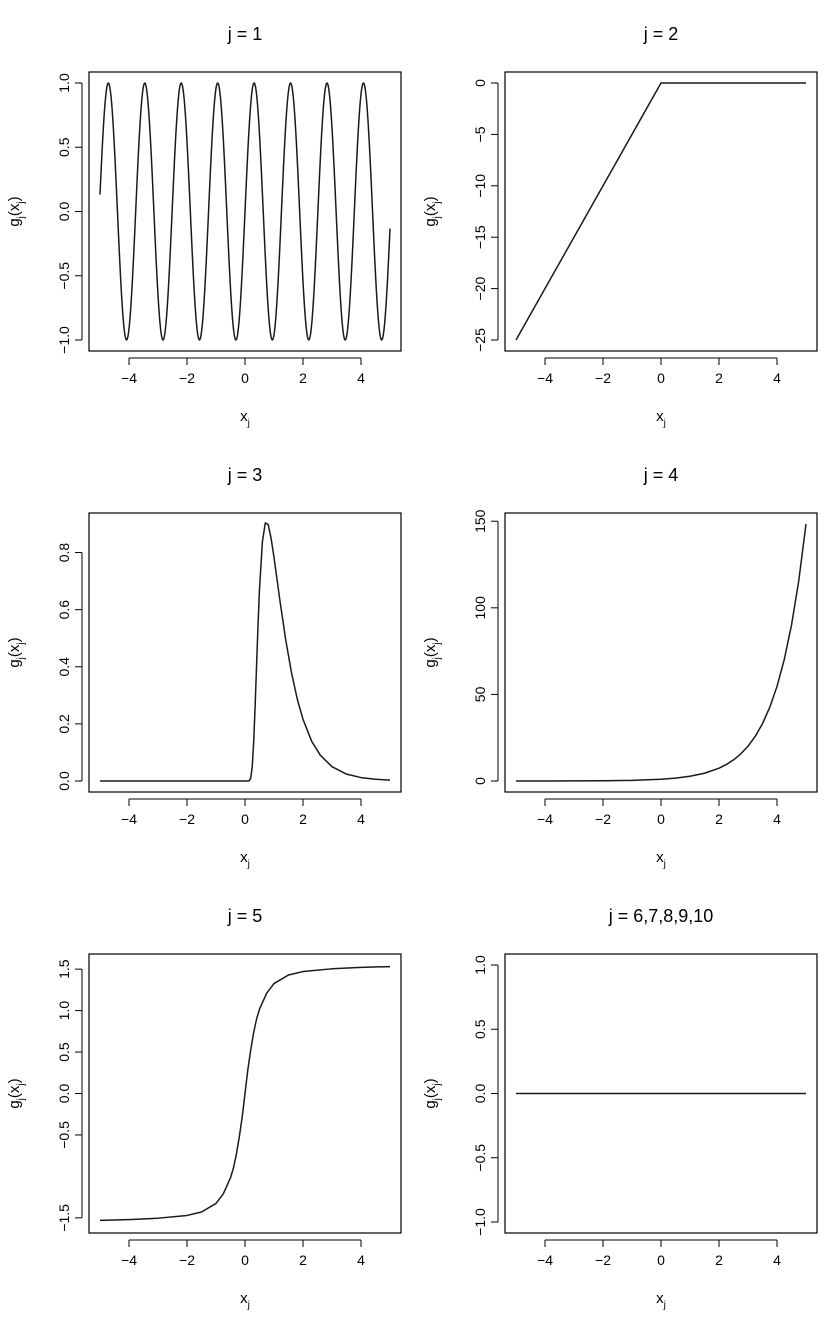 The width and height of the screenshot is (830, 1322). I want to click on panel-1: j = 1 −4 −2 0 2 4 −1.0 −0.5 0.0 0.5 1.0 xj gj(xj), so click(204, 226).